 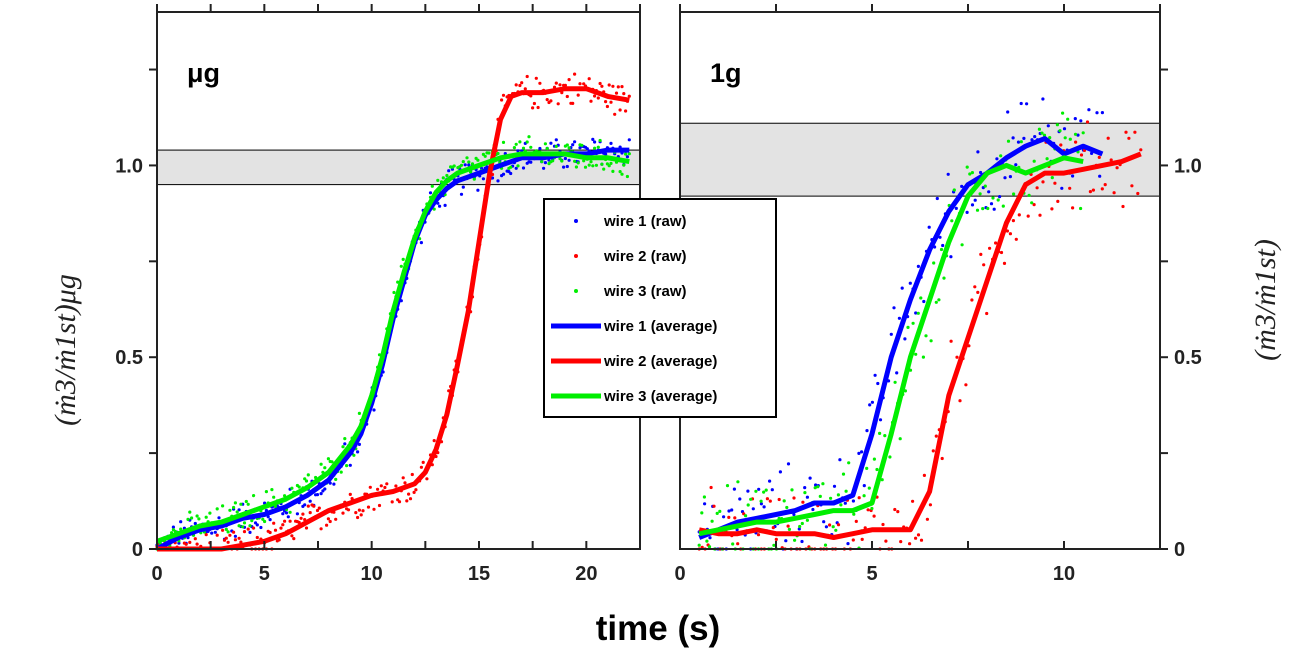 What do you see at coordinates (479, 574) in the screenshot?
I see `x-tick-label: 15` at bounding box center [479, 574].